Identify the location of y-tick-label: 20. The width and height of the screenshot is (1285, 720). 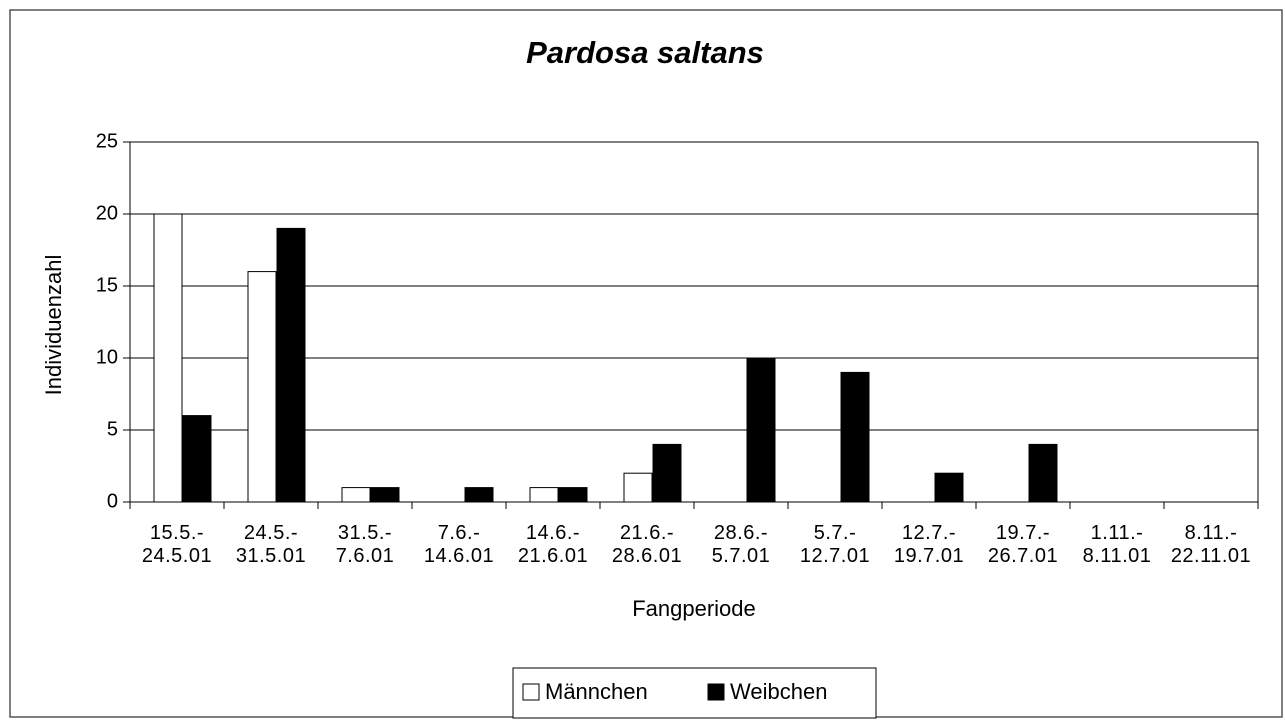
(107, 213).